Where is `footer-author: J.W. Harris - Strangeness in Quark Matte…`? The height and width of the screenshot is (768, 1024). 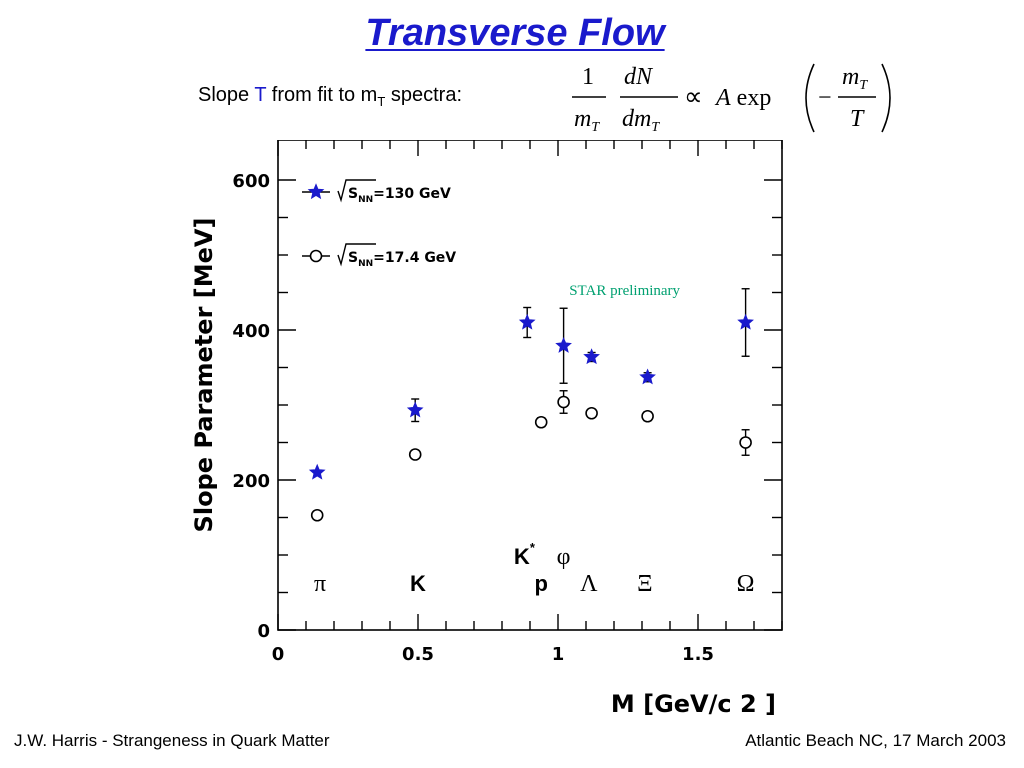
footer-author: J.W. Harris - Strangeness in Quark Matte… is located at coordinates (172, 740).